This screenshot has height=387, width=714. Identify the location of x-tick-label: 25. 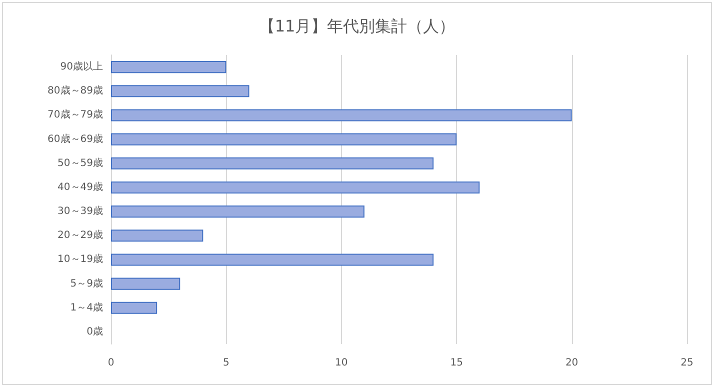
(687, 363).